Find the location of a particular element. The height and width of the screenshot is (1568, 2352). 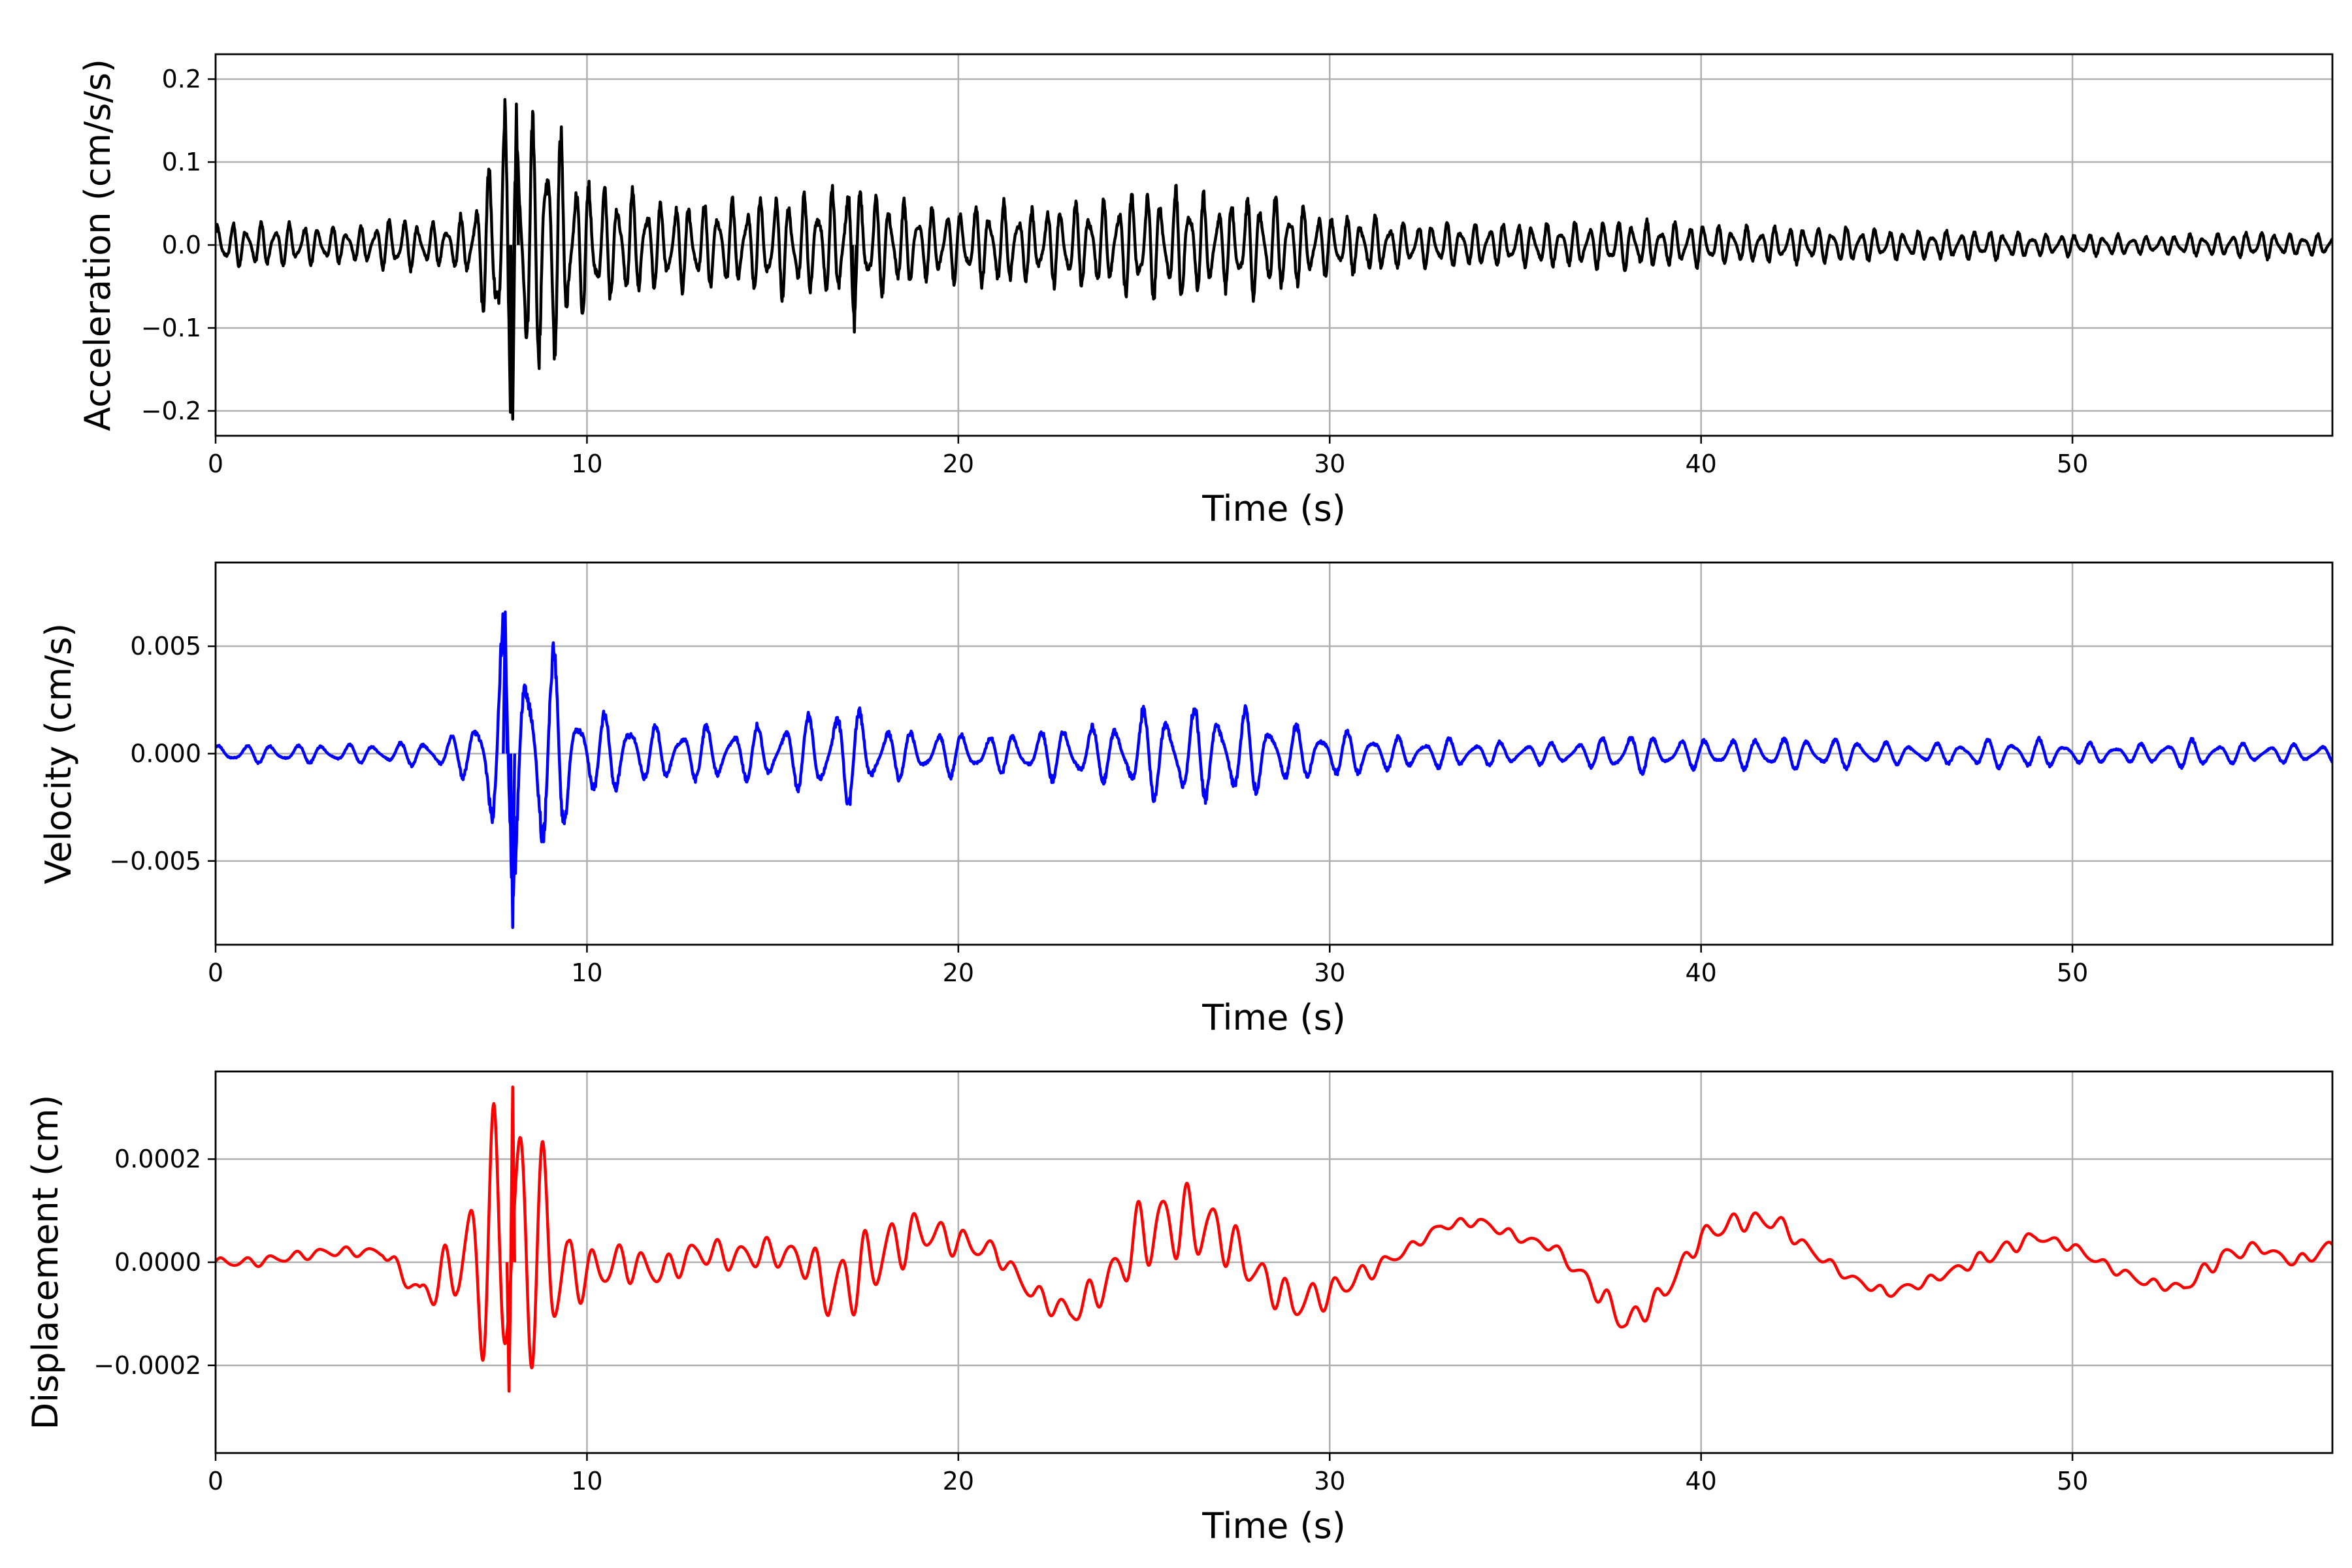

acceleration-xtick-label: 10 is located at coordinates (586, 463).